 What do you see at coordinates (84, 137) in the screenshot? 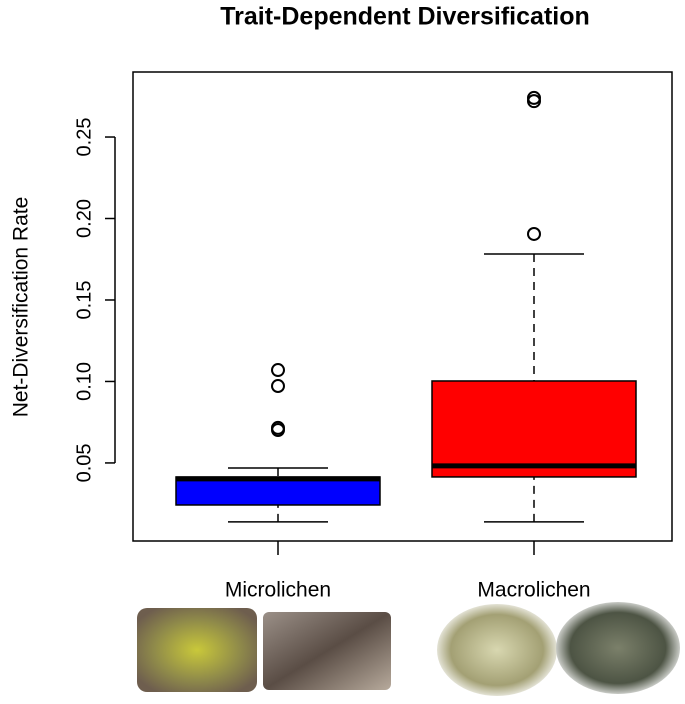
I see `y-tick-label: 0.25` at bounding box center [84, 137].